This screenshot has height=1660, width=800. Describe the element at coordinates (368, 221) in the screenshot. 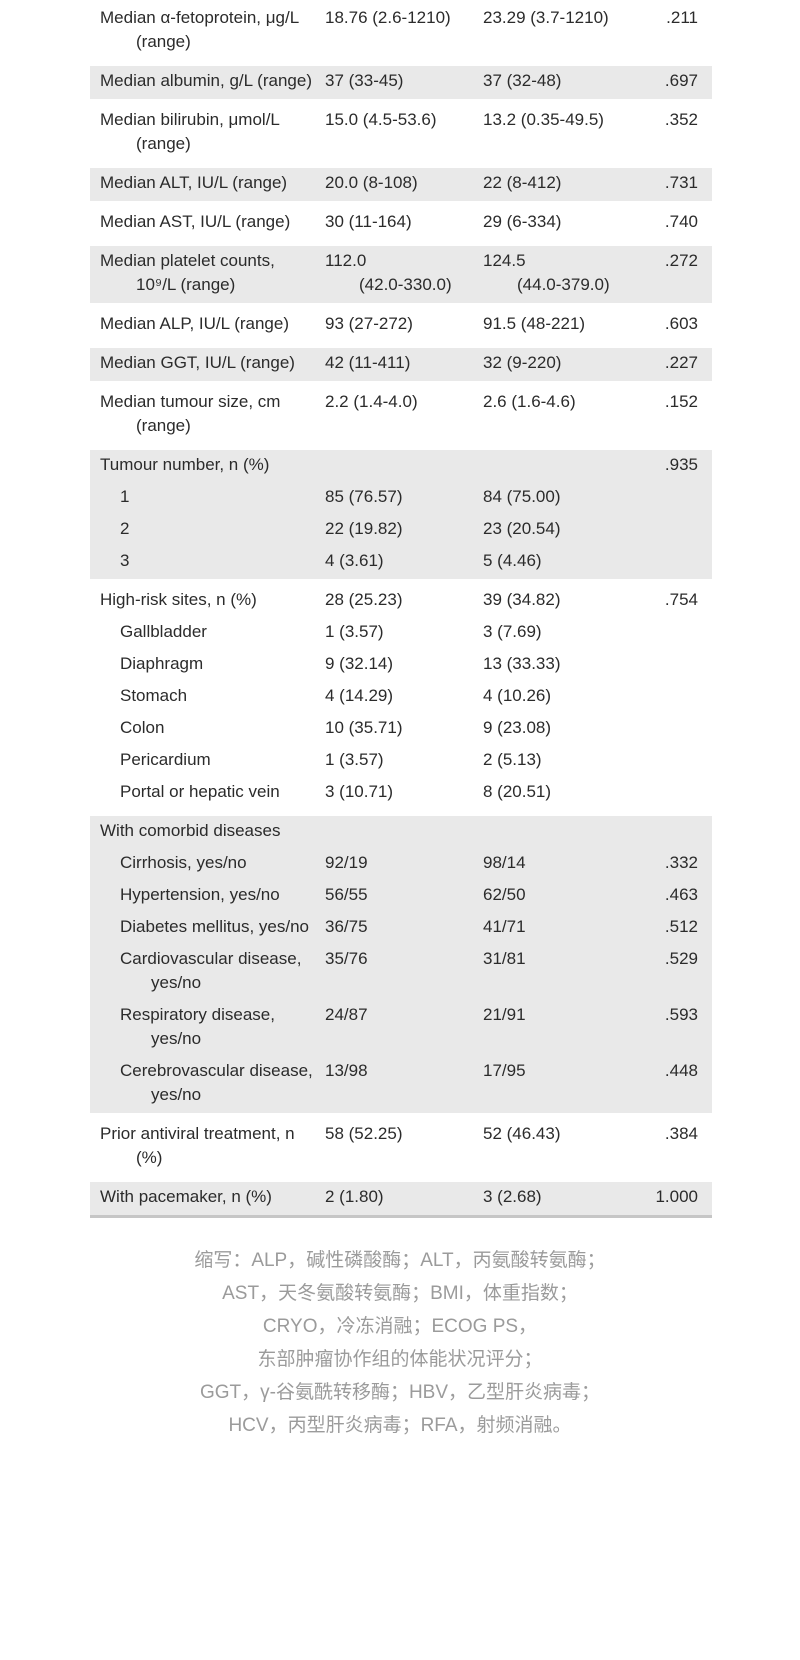

I see `group1-value: 30 (11-164)` at that location.